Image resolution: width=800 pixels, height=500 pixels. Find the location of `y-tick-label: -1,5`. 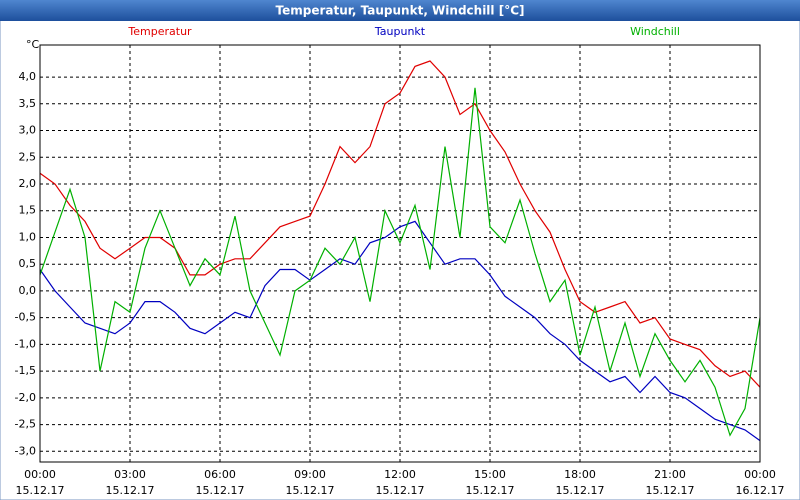

y-tick-label: -1,5 is located at coordinates (25, 370).